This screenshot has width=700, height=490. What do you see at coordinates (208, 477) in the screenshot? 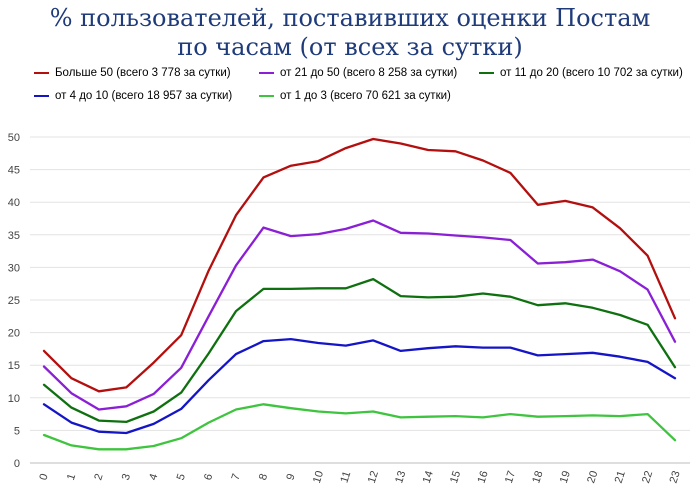
I see `x-tick-label: 6` at bounding box center [208, 477].